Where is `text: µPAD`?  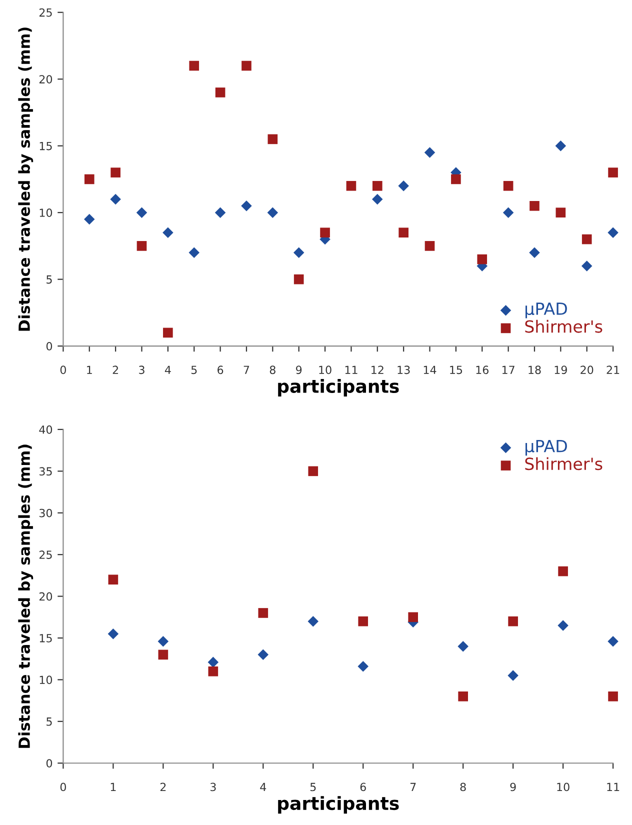
text: µPAD is located at coordinates (546, 448).